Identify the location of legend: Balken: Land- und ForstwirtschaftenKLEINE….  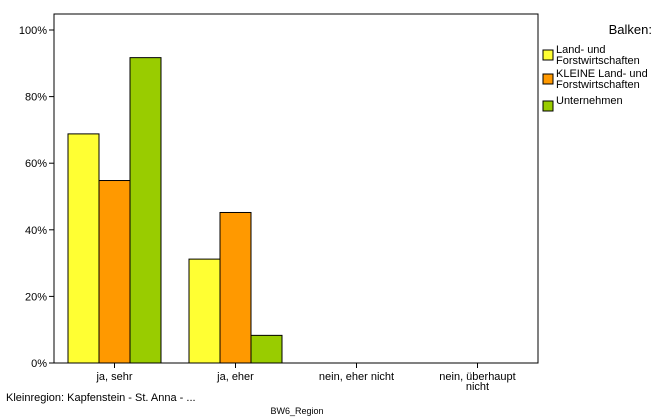
(597, 67).